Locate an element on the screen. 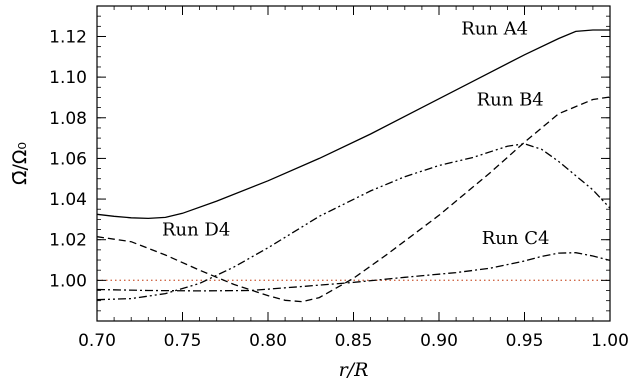 The image size is (634, 385). y-tick-label: 1.10 is located at coordinates (68, 78).